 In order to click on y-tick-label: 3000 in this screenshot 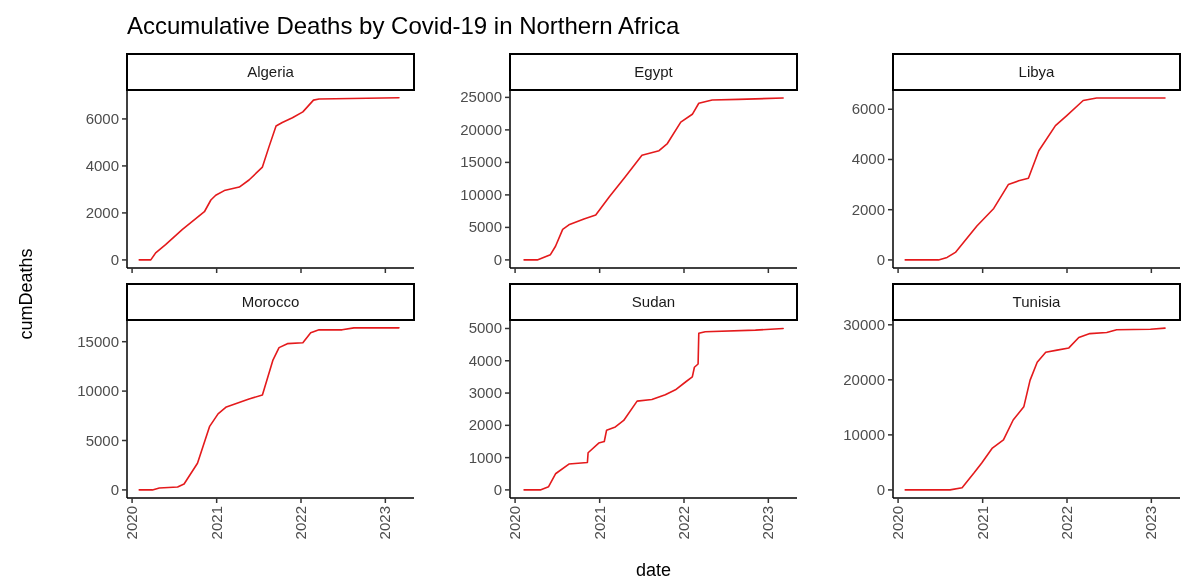, I will do `click(485, 393)`.